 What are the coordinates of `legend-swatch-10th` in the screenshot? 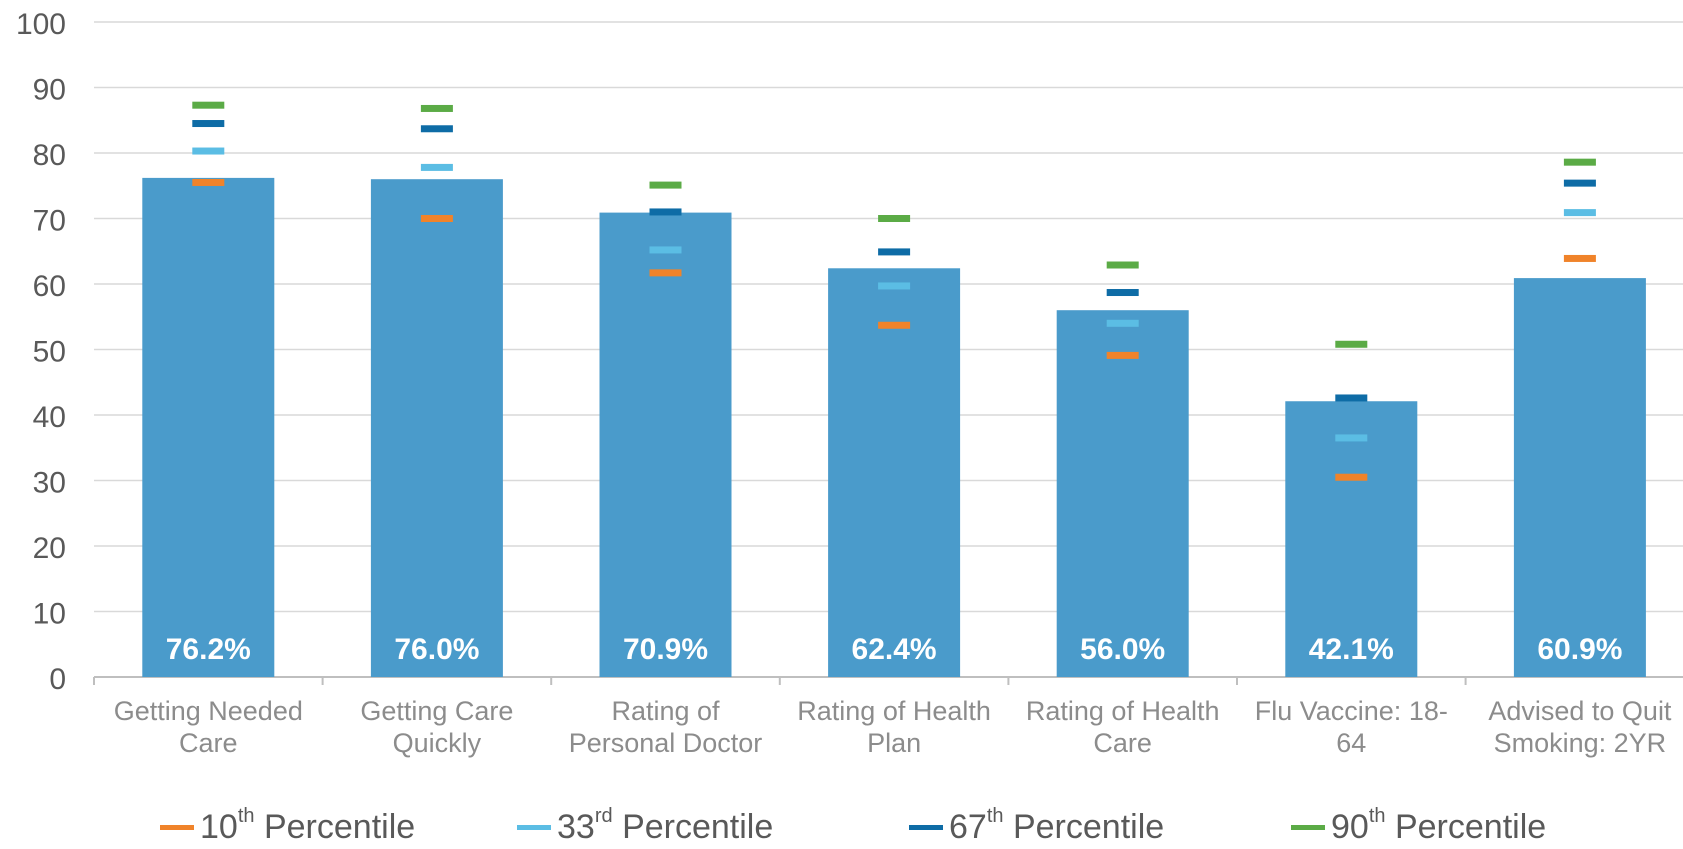 It's located at (177, 827).